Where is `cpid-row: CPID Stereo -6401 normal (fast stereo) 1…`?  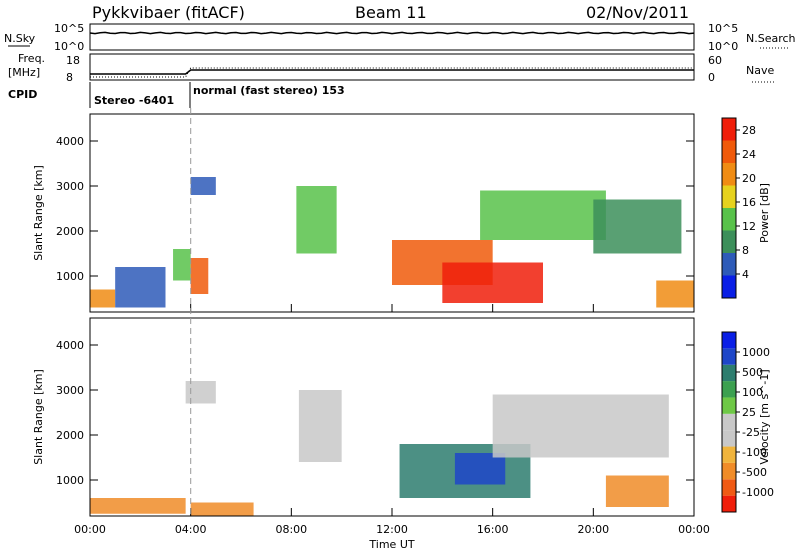
cpid-row: CPID Stereo -6401 normal (fast stereo) 1… is located at coordinates (176, 95).